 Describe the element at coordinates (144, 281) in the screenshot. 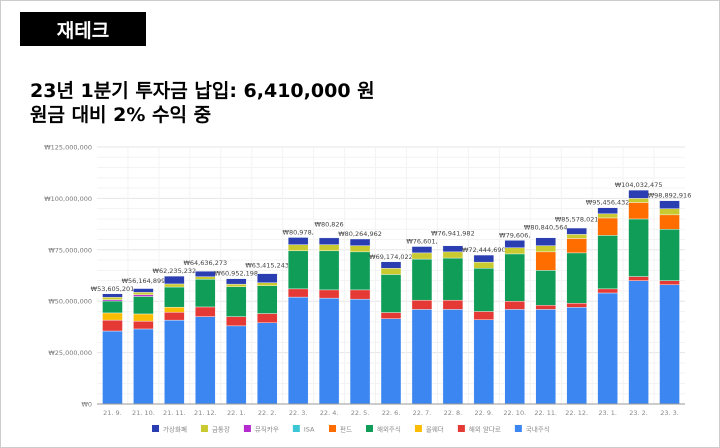

I see `total-label: ₩56,164,899` at that location.